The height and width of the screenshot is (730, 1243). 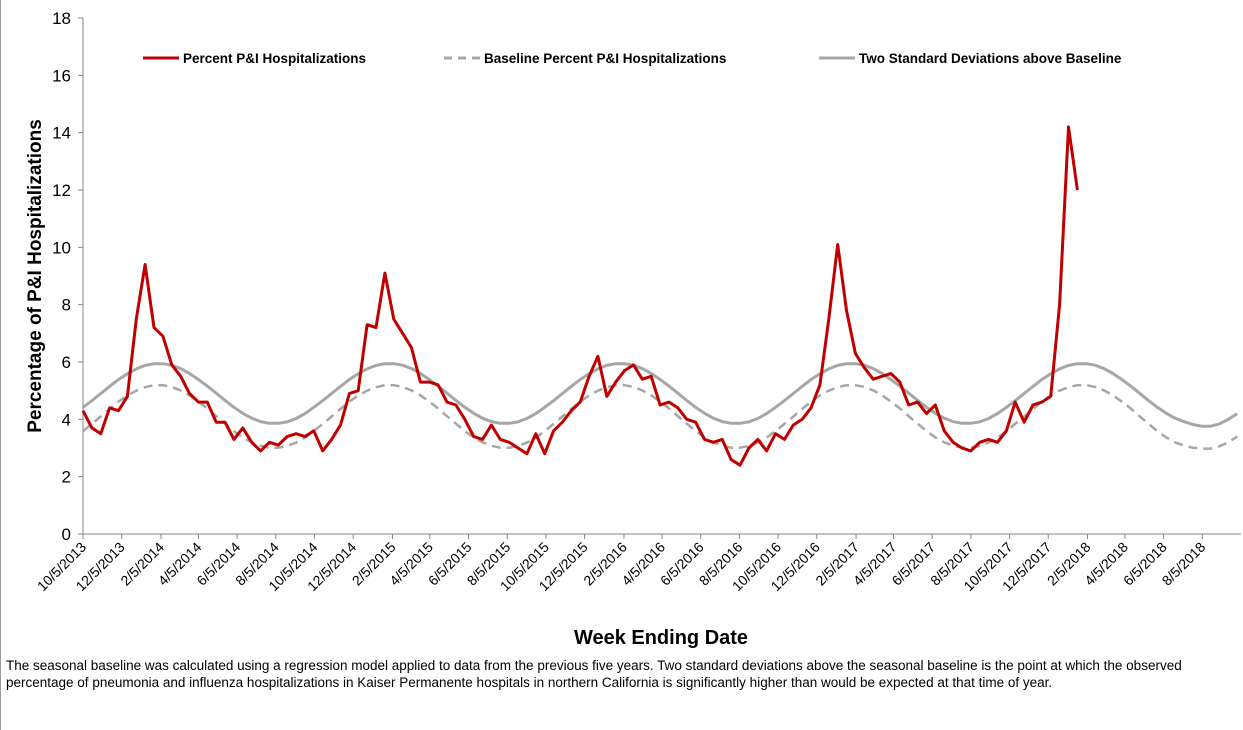 What do you see at coordinates (66, 419) in the screenshot?
I see `y-tick-label: 4` at bounding box center [66, 419].